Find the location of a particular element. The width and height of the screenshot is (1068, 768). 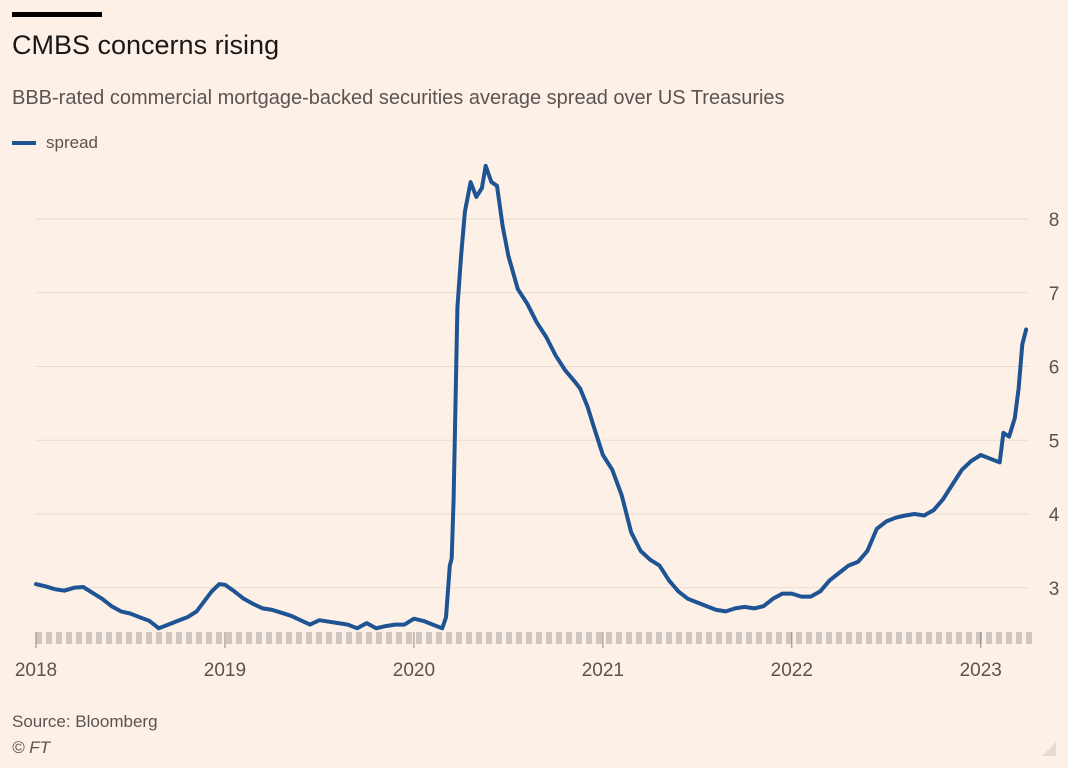

x-tick-label: 2020 is located at coordinates (414, 670).